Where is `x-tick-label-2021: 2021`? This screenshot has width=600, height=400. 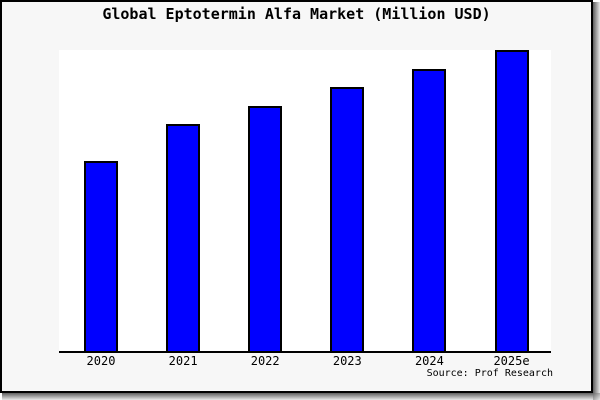 x-tick-label-2021: 2021 is located at coordinates (183, 361).